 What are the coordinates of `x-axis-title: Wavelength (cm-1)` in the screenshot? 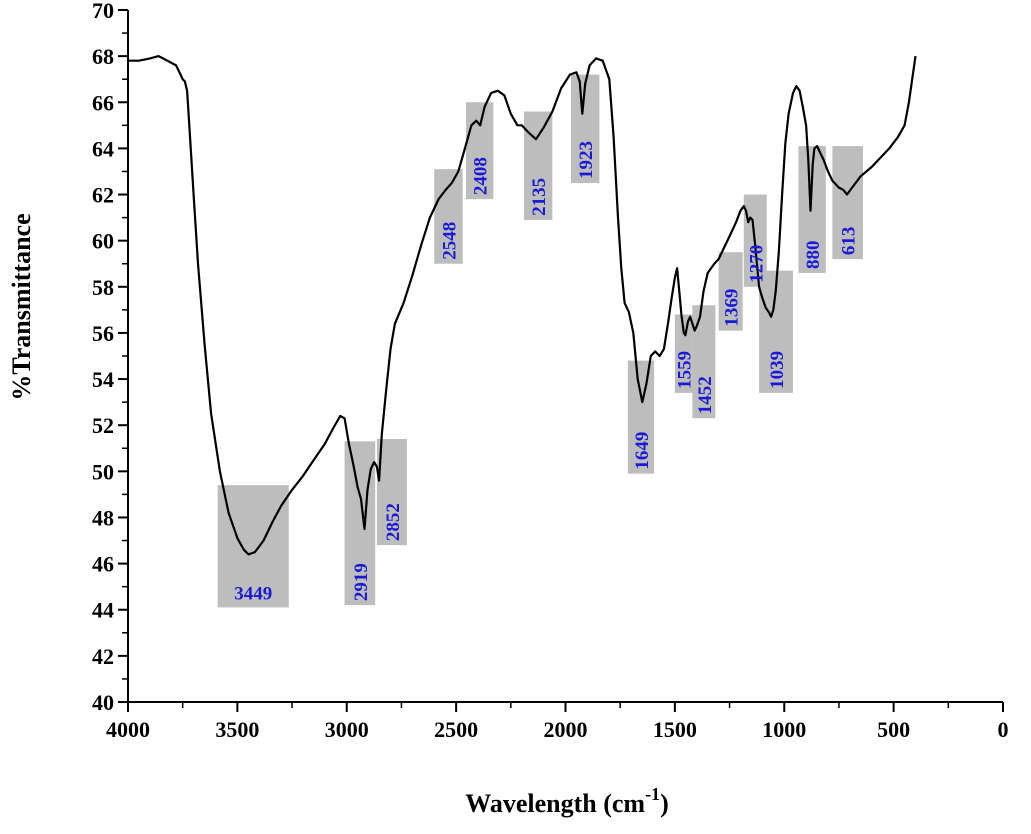 It's located at (566, 801).